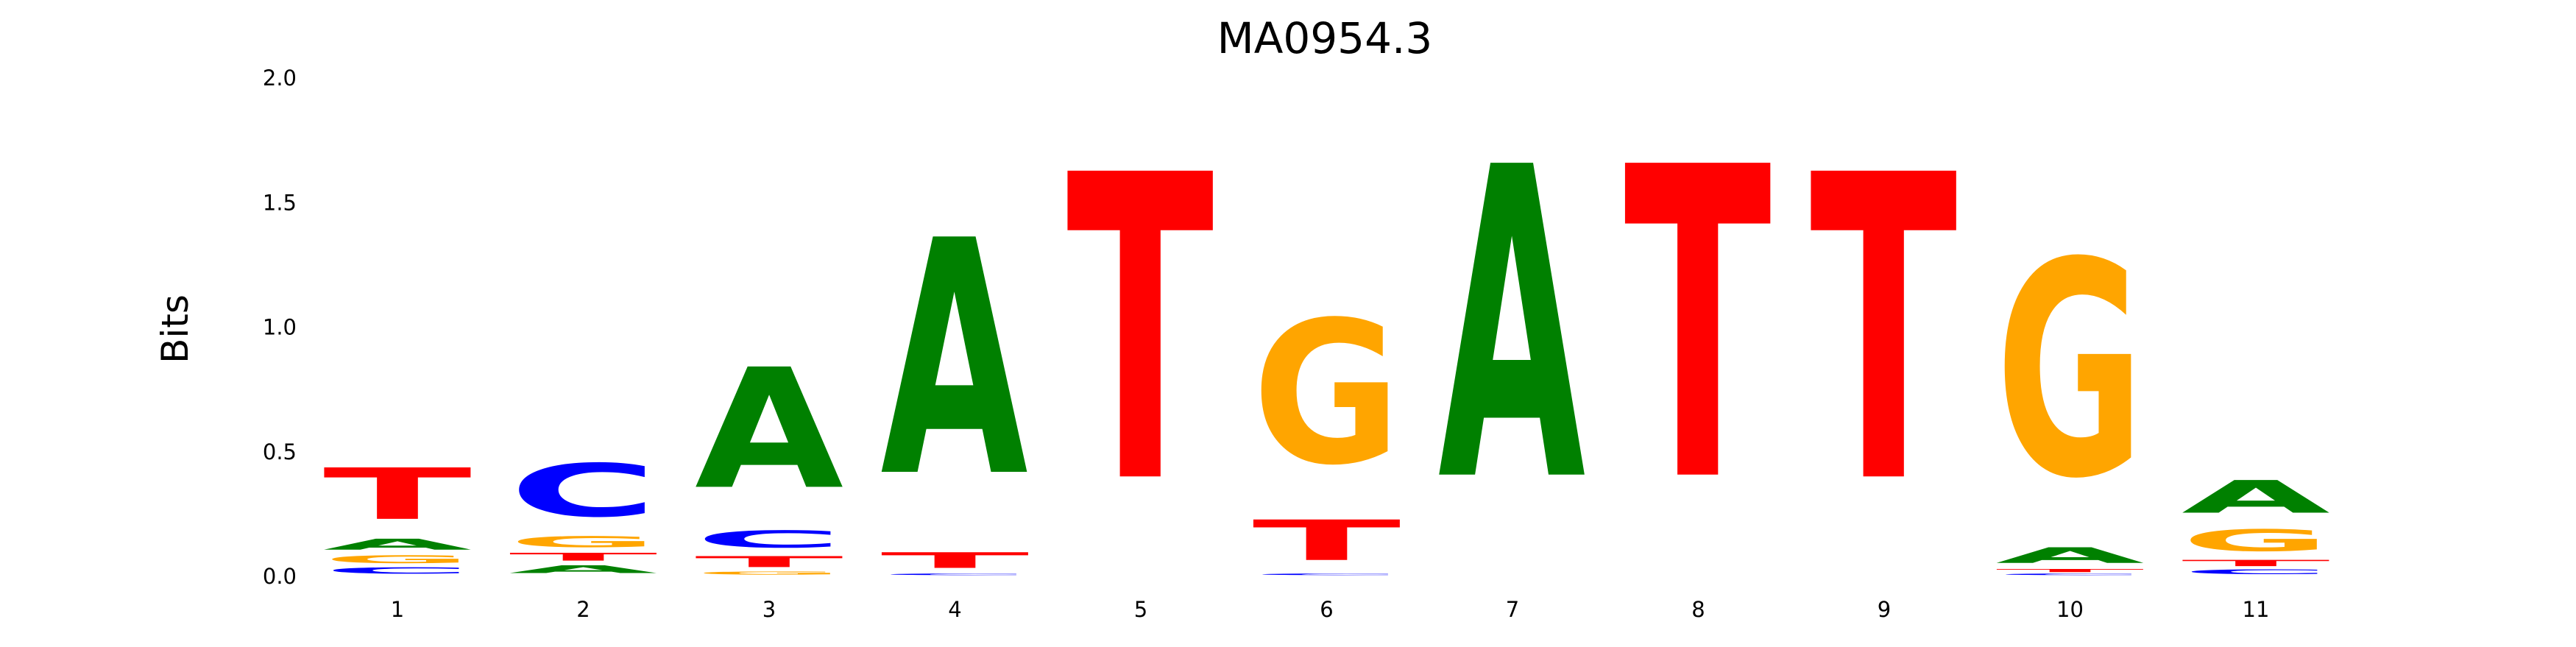  I want to click on y-tick-label: 0.0, so click(280, 576).